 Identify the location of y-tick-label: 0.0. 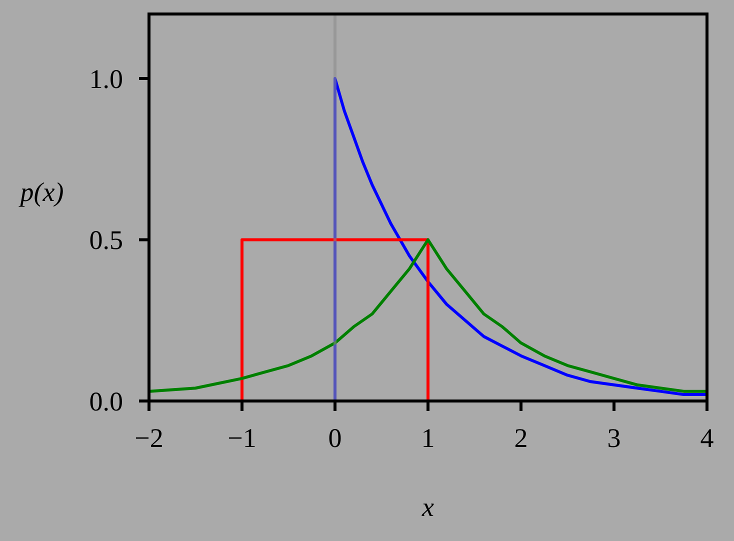
(106, 401).